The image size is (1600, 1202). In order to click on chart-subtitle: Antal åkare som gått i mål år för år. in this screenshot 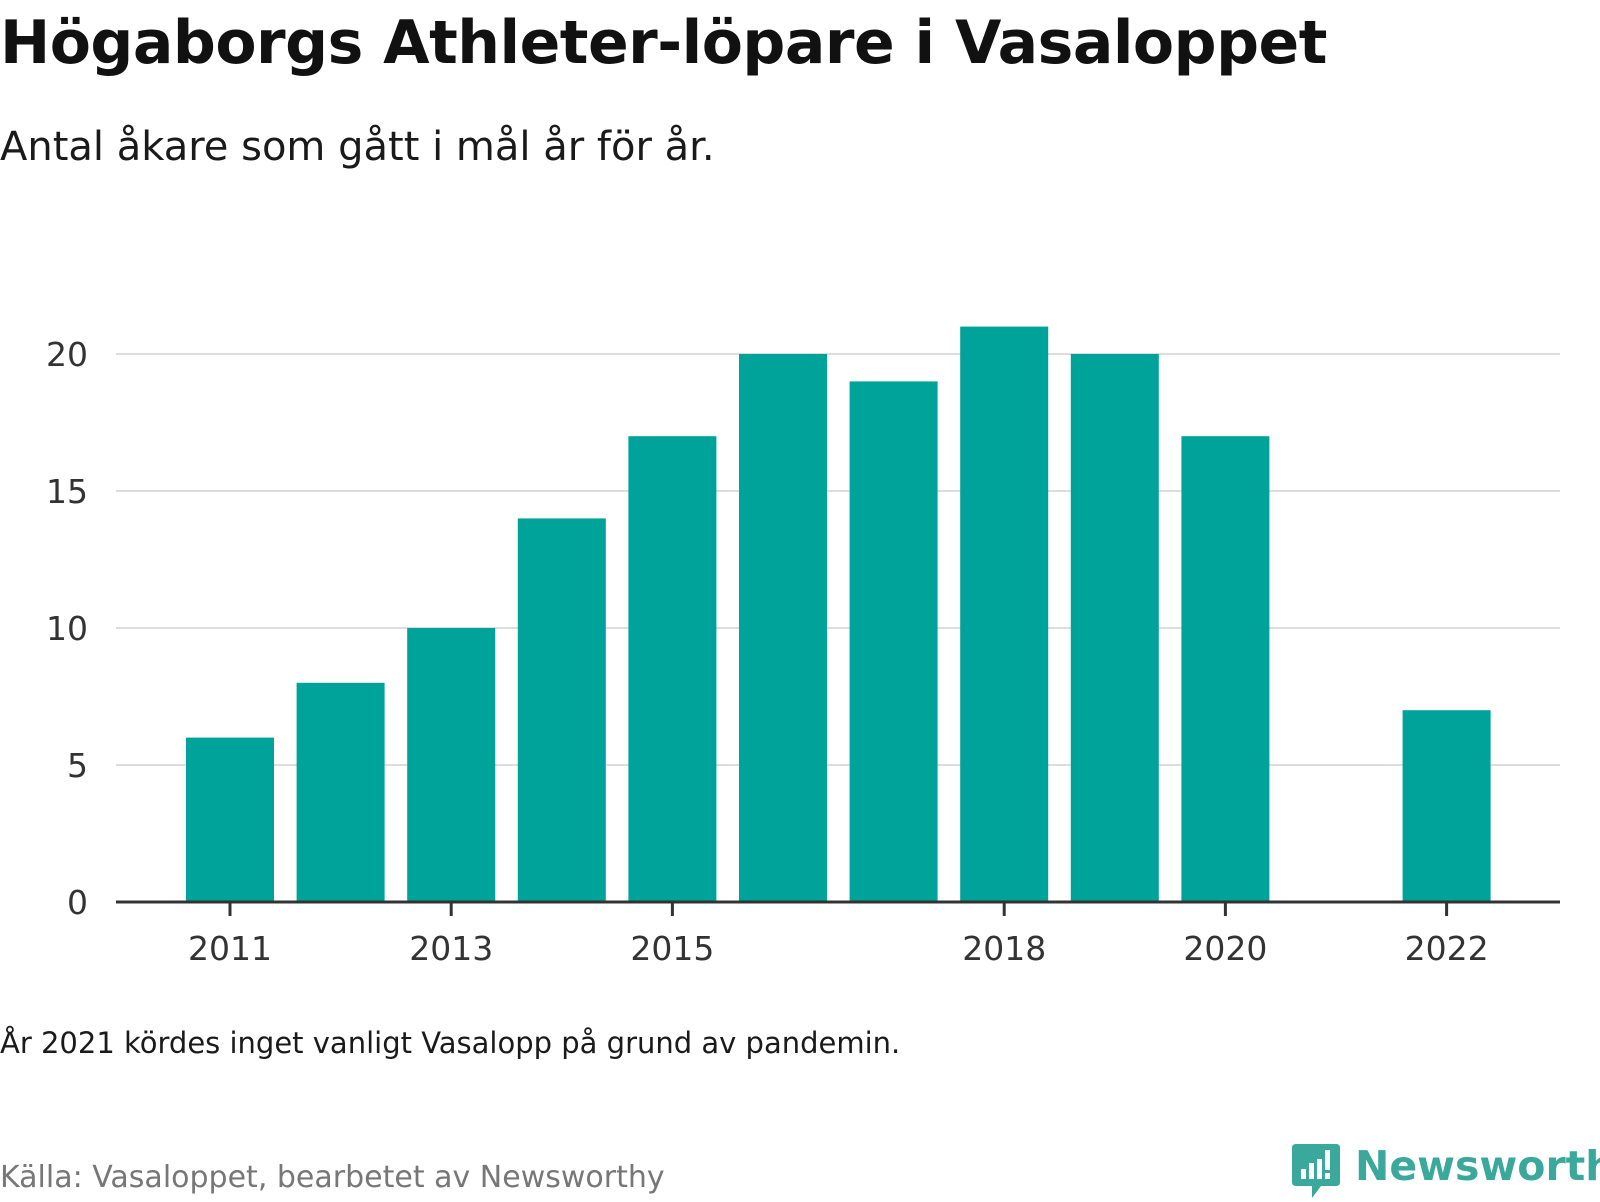, I will do `click(357, 147)`.